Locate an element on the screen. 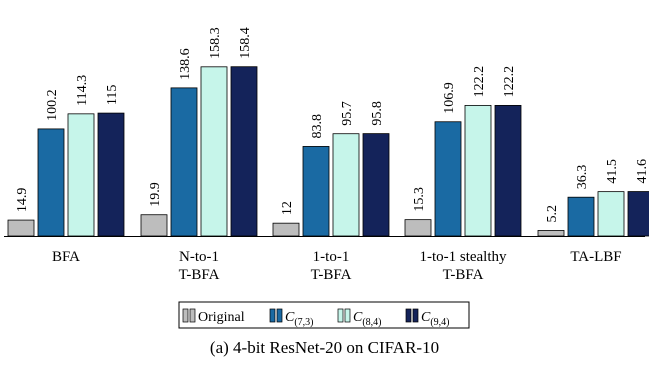 This screenshot has width=649, height=369. legend-label: C(8,4) is located at coordinates (367, 319).